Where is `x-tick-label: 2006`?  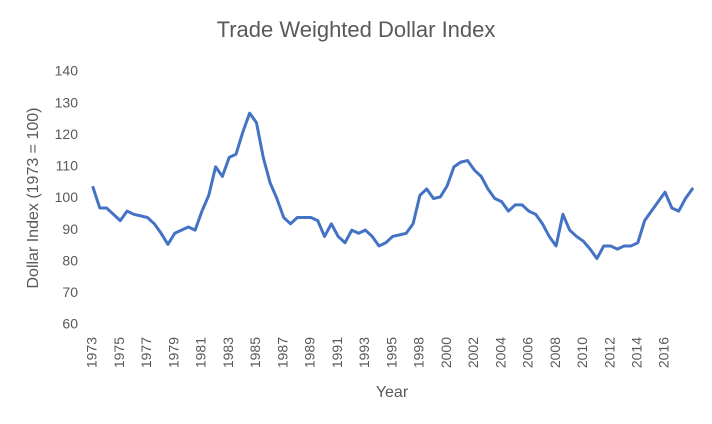
x-tick-label: 2006 is located at coordinates (528, 352).